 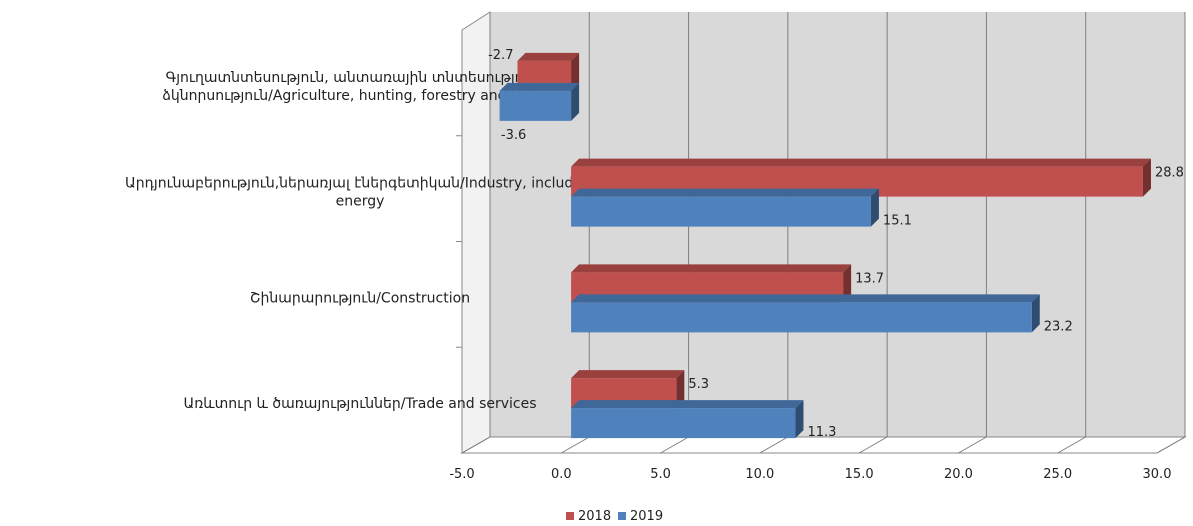 What do you see at coordinates (660, 474) in the screenshot?
I see `x-tick-label: 5.0` at bounding box center [660, 474].